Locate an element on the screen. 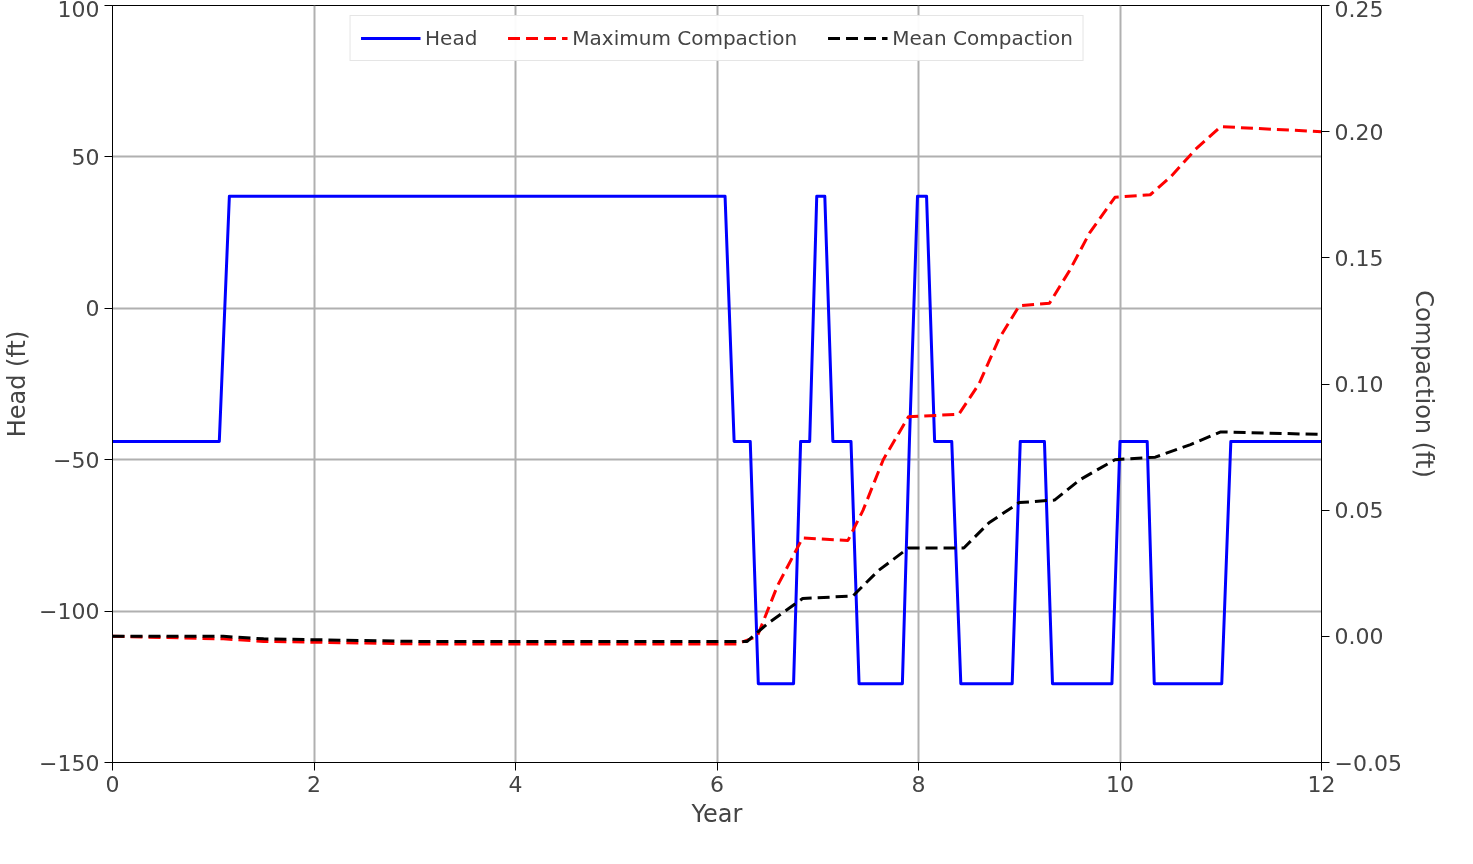  y2-tick-label: 0.20 is located at coordinates (1359, 132).